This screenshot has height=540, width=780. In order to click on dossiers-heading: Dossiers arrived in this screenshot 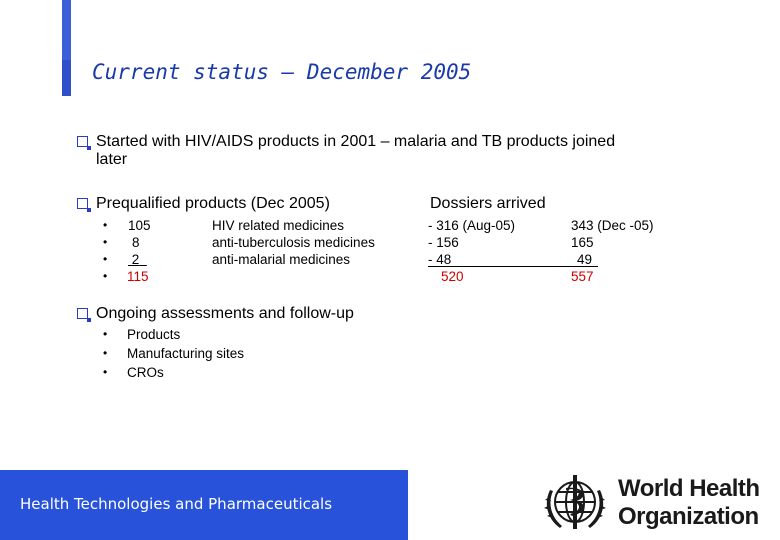, I will do `click(488, 203)`.